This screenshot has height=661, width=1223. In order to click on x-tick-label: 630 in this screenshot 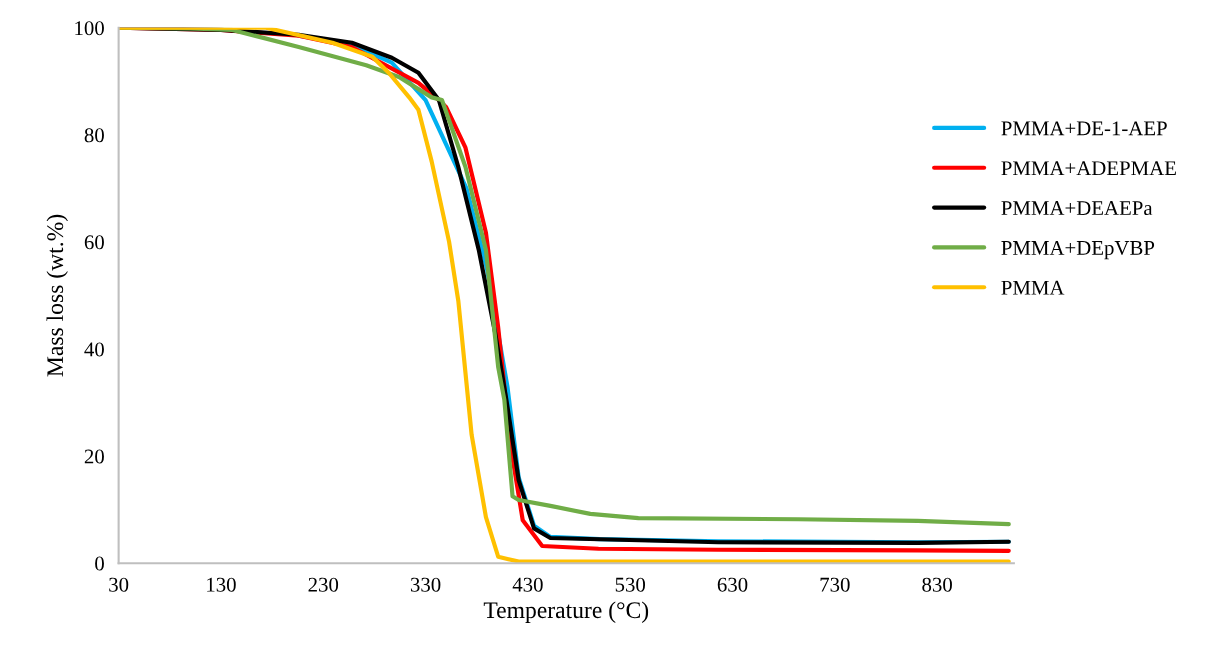, I will do `click(732, 584)`.